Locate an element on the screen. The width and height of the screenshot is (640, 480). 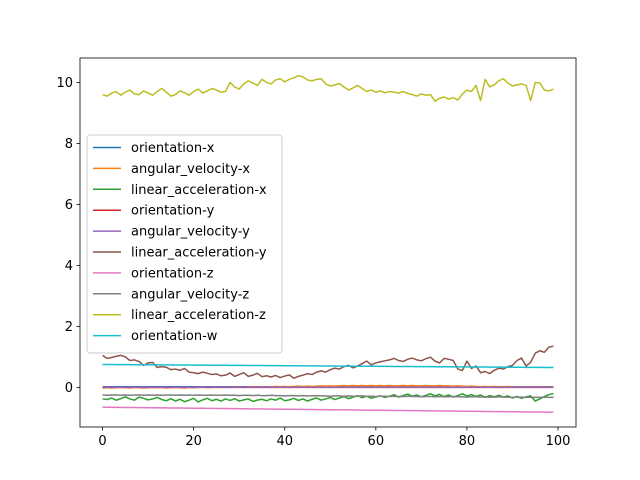
series-line-angular_velocity-z is located at coordinates (328, 396).